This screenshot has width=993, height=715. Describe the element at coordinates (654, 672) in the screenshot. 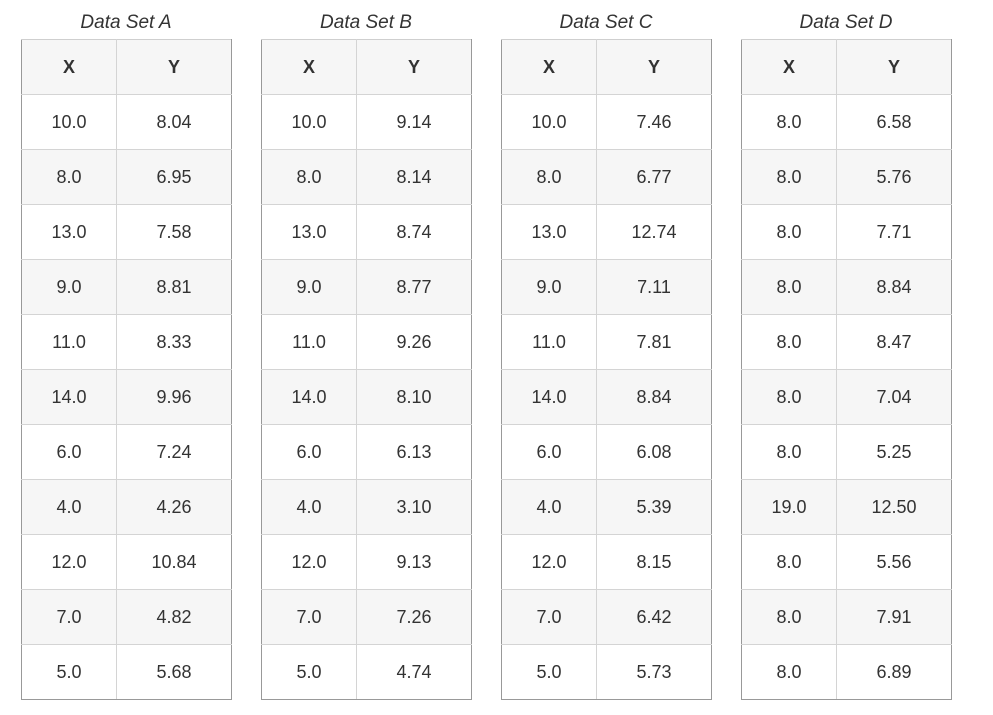

I see `cell-y: 5.73` at that location.